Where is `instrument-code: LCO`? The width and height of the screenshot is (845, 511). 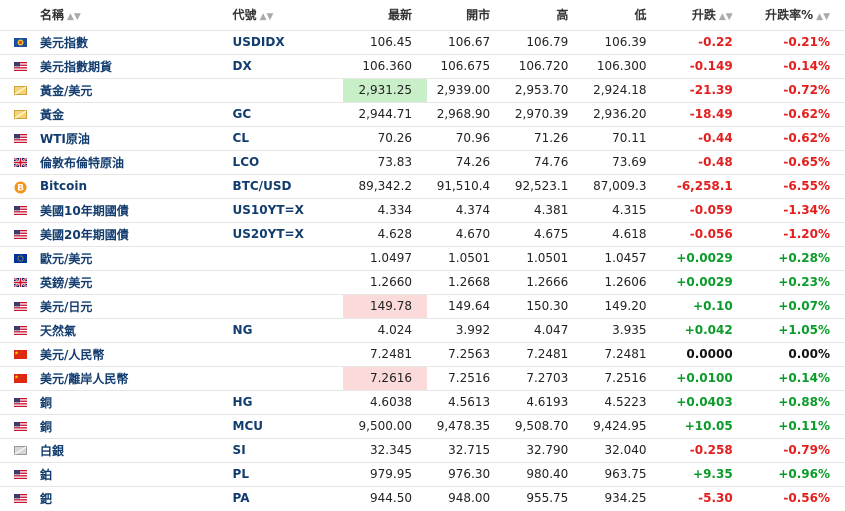
instrument-code: LCO is located at coordinates (287, 161).